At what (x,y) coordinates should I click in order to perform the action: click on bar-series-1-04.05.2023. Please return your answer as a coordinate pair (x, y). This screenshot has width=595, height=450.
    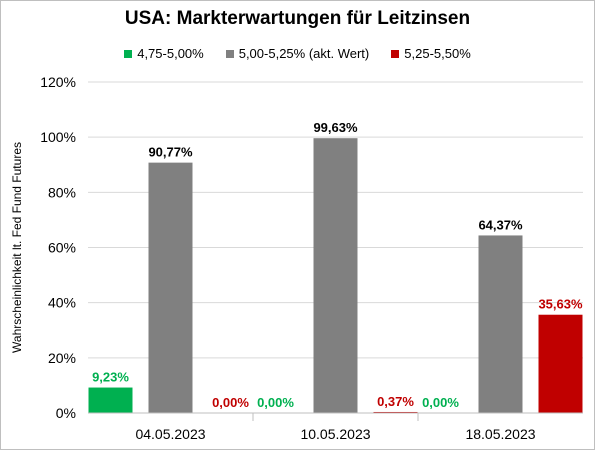
    Looking at the image, I should click on (110, 400).